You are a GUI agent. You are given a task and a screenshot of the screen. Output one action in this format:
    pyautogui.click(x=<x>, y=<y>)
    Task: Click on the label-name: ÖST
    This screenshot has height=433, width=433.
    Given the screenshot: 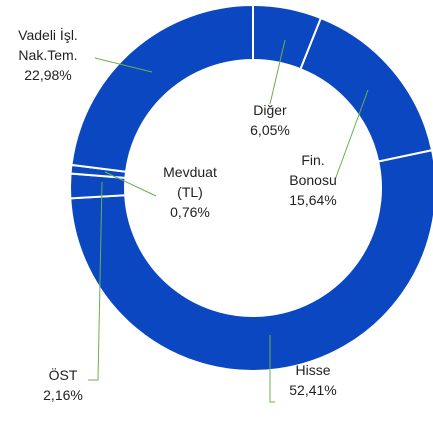 What is the action you would take?
    pyautogui.click(x=63, y=375)
    